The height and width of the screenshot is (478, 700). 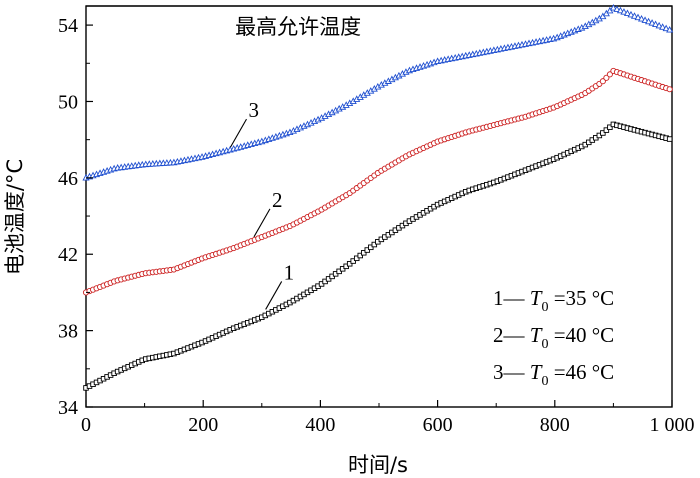 What do you see at coordinates (555, 425) in the screenshot?
I see `x-tick-label: 800` at bounding box center [555, 425].